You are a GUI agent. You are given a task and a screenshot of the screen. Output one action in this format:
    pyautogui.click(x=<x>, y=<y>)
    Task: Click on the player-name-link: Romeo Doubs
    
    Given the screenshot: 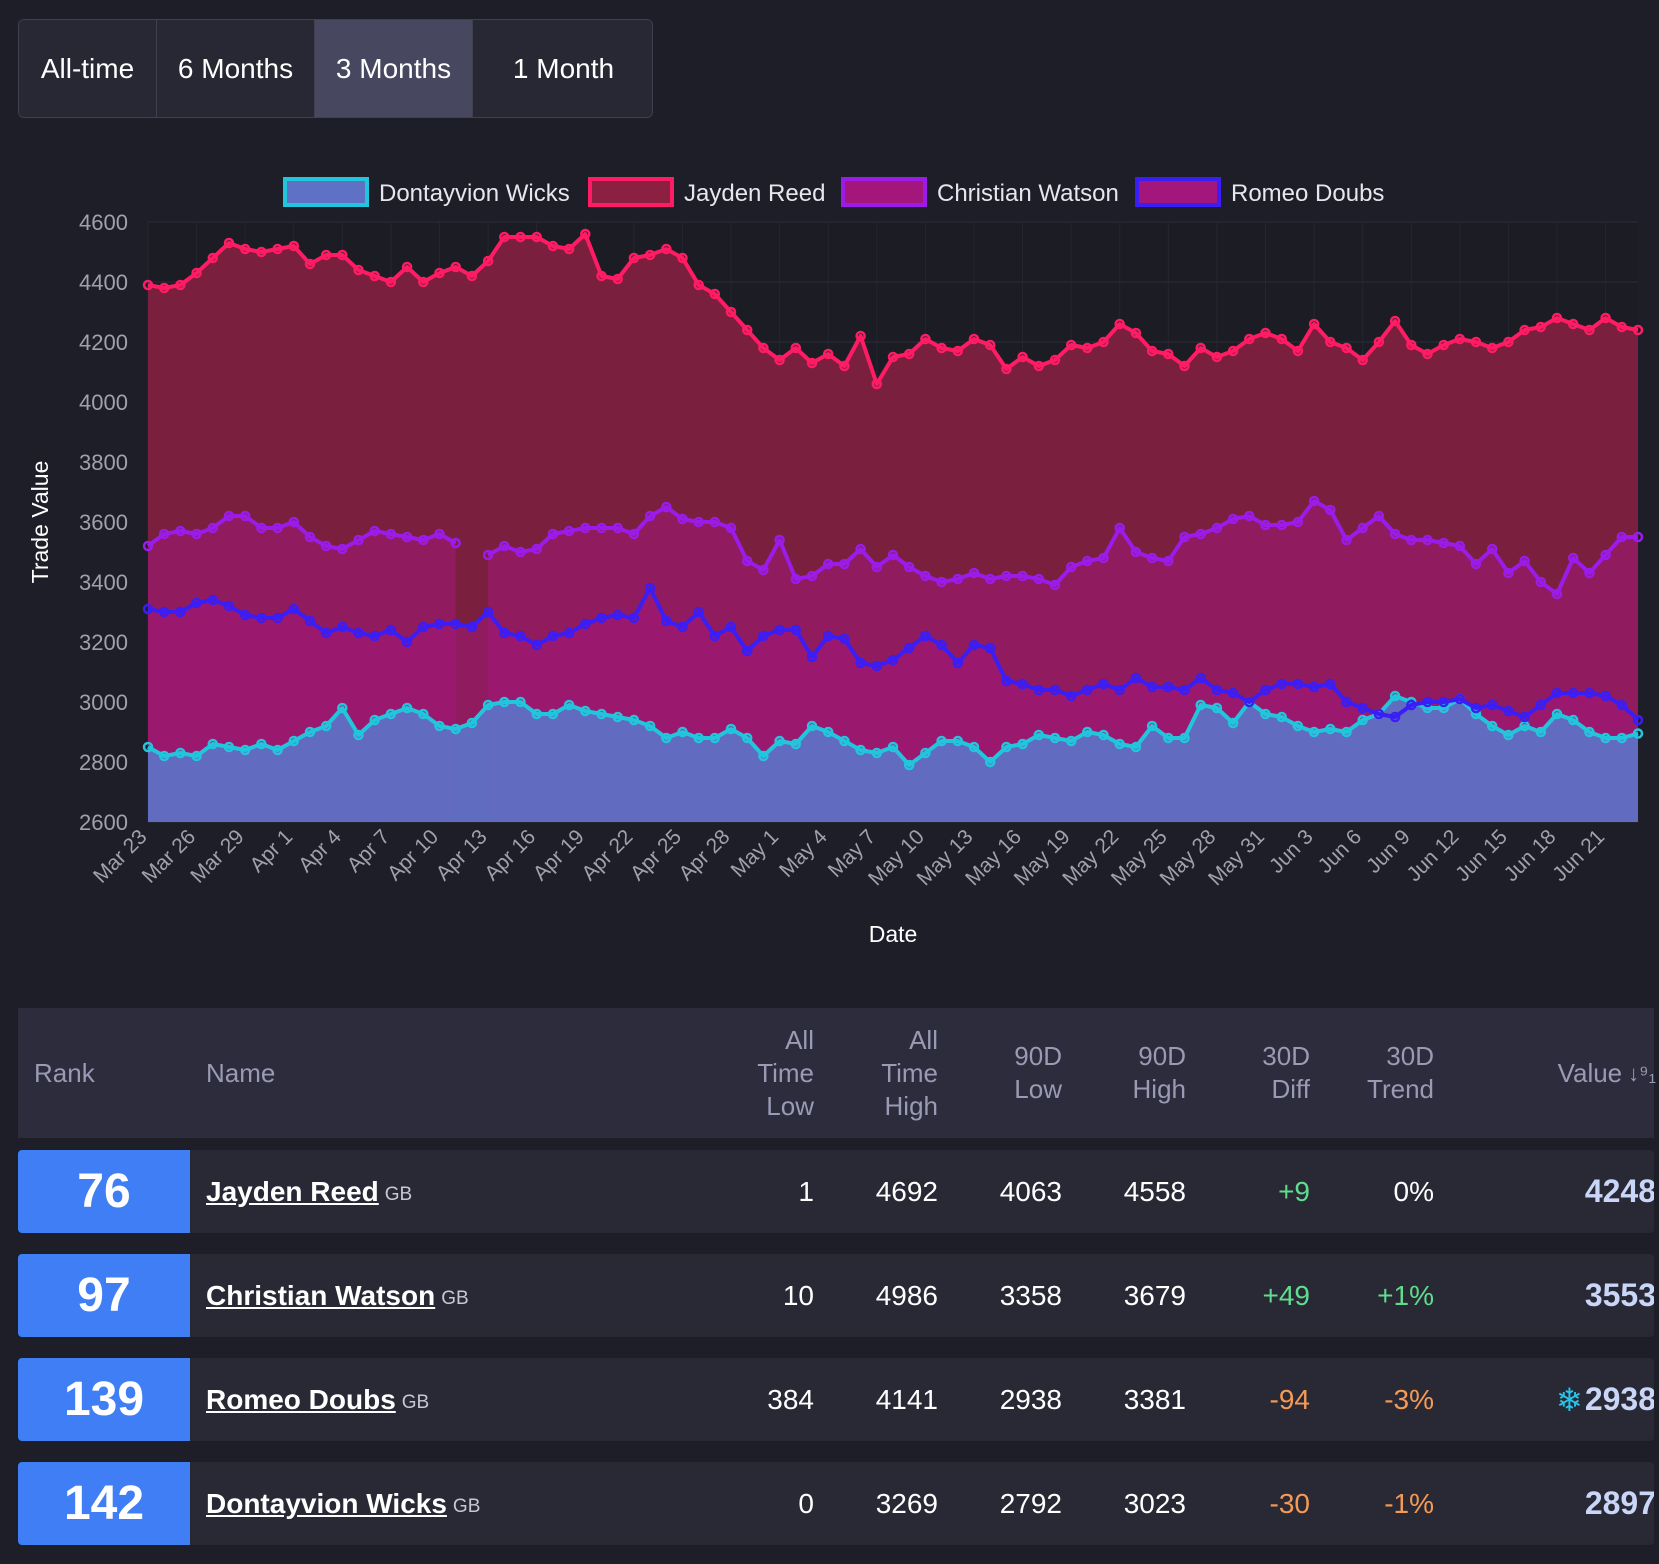 What is the action you would take?
    pyautogui.click(x=301, y=1399)
    